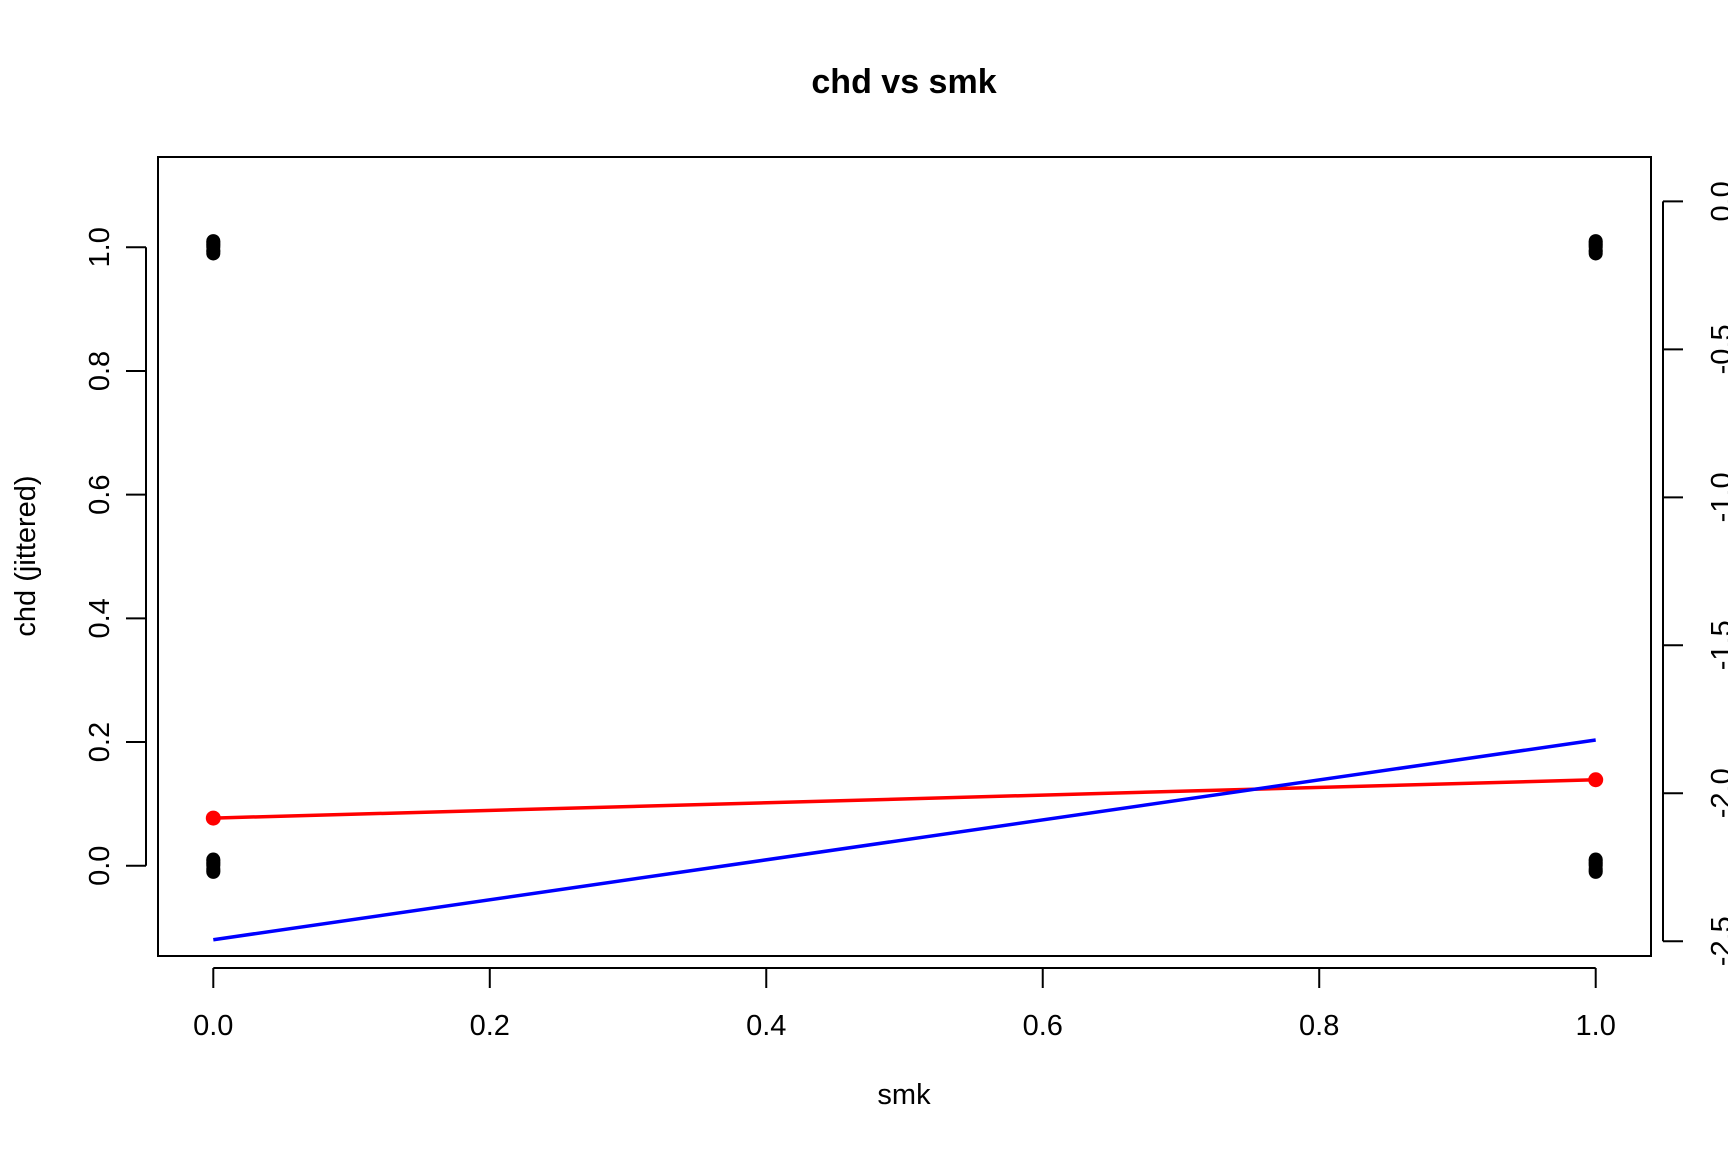 The width and height of the screenshot is (1728, 1152). What do you see at coordinates (115, 556) in the screenshot?
I see `y-axis: 0.0 0.2 0.4 0.6 0.8 1.0` at bounding box center [115, 556].